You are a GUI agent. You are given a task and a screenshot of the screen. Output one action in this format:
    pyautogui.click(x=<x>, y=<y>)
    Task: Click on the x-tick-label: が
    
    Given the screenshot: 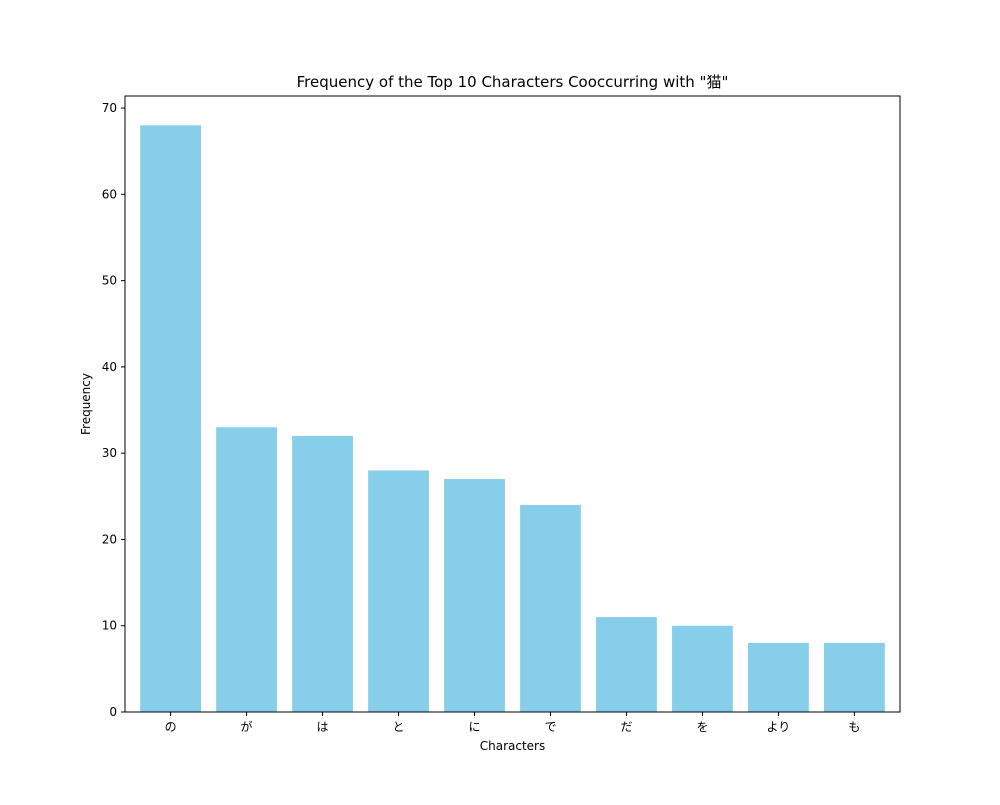 What is the action you would take?
    pyautogui.click(x=247, y=726)
    